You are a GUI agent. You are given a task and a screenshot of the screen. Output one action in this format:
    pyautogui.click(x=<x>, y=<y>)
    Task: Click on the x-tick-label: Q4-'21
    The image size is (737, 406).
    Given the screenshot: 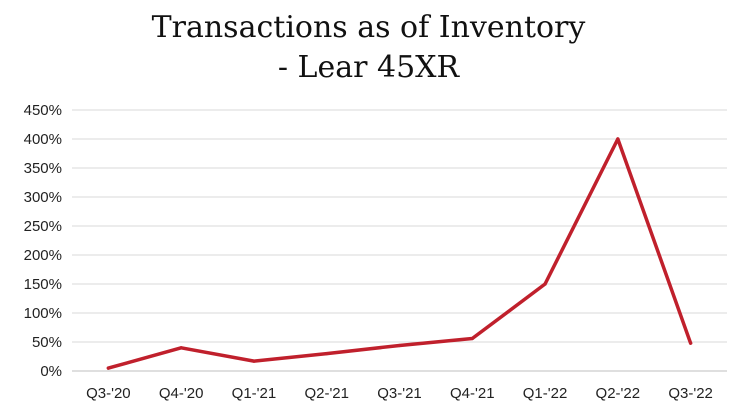 What is the action you would take?
    pyautogui.click(x=472, y=393)
    